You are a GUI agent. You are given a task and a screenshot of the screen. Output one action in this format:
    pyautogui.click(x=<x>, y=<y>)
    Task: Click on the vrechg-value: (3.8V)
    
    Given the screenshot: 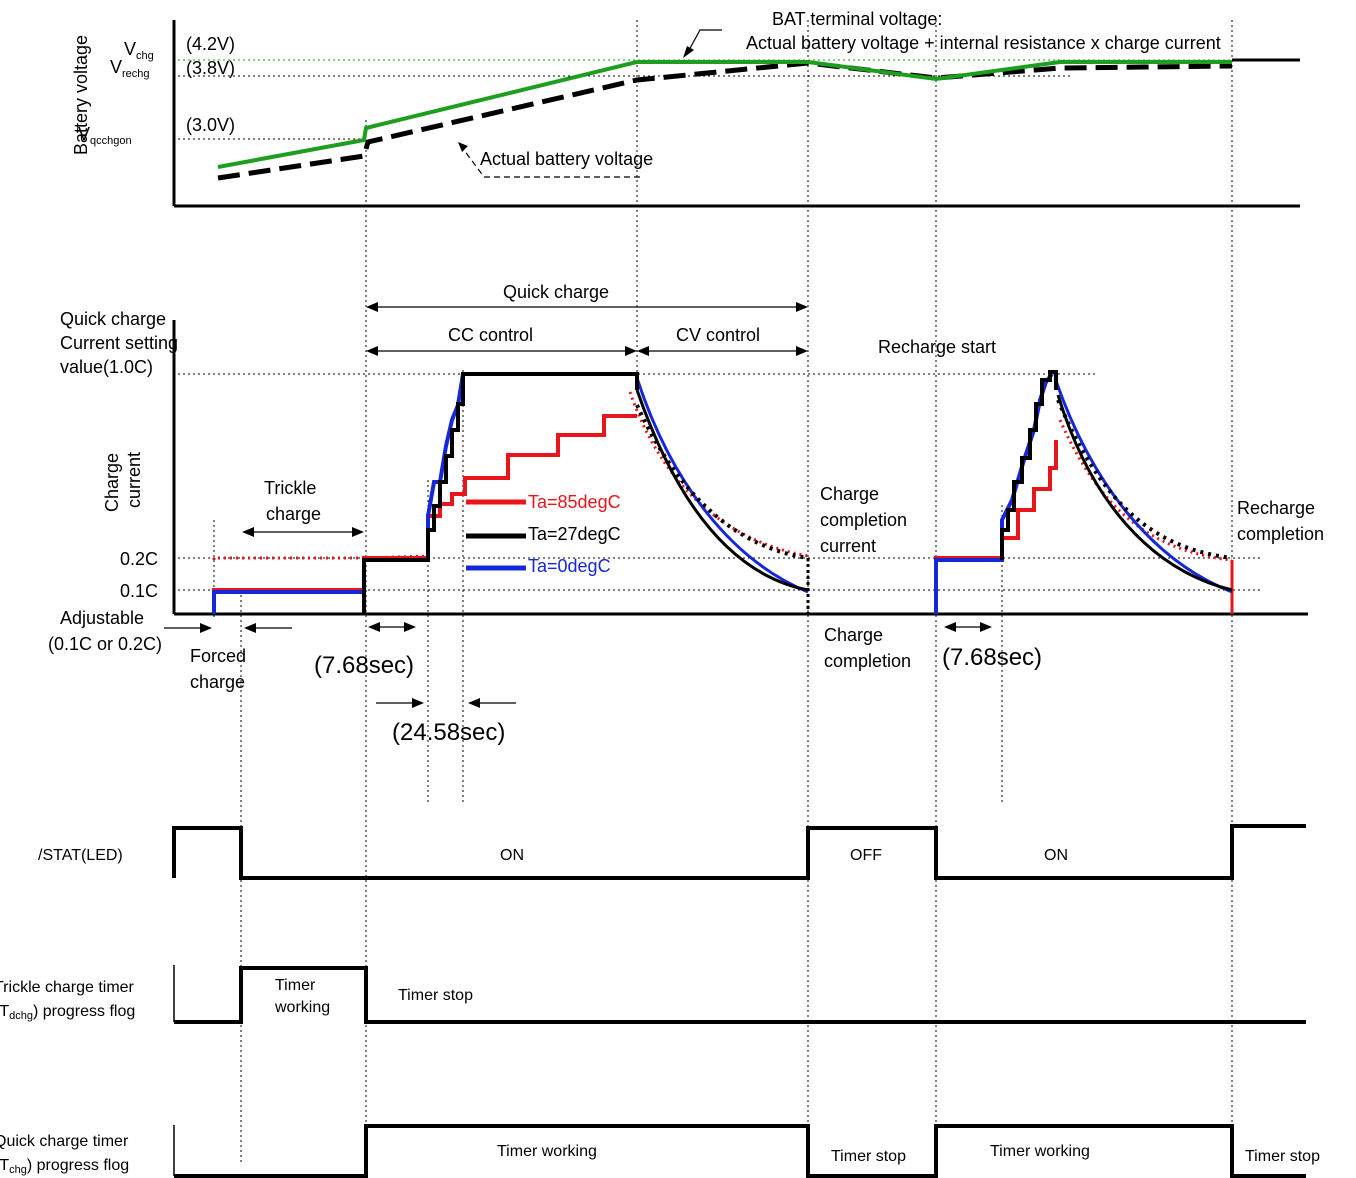 What is the action you would take?
    pyautogui.click(x=210, y=68)
    